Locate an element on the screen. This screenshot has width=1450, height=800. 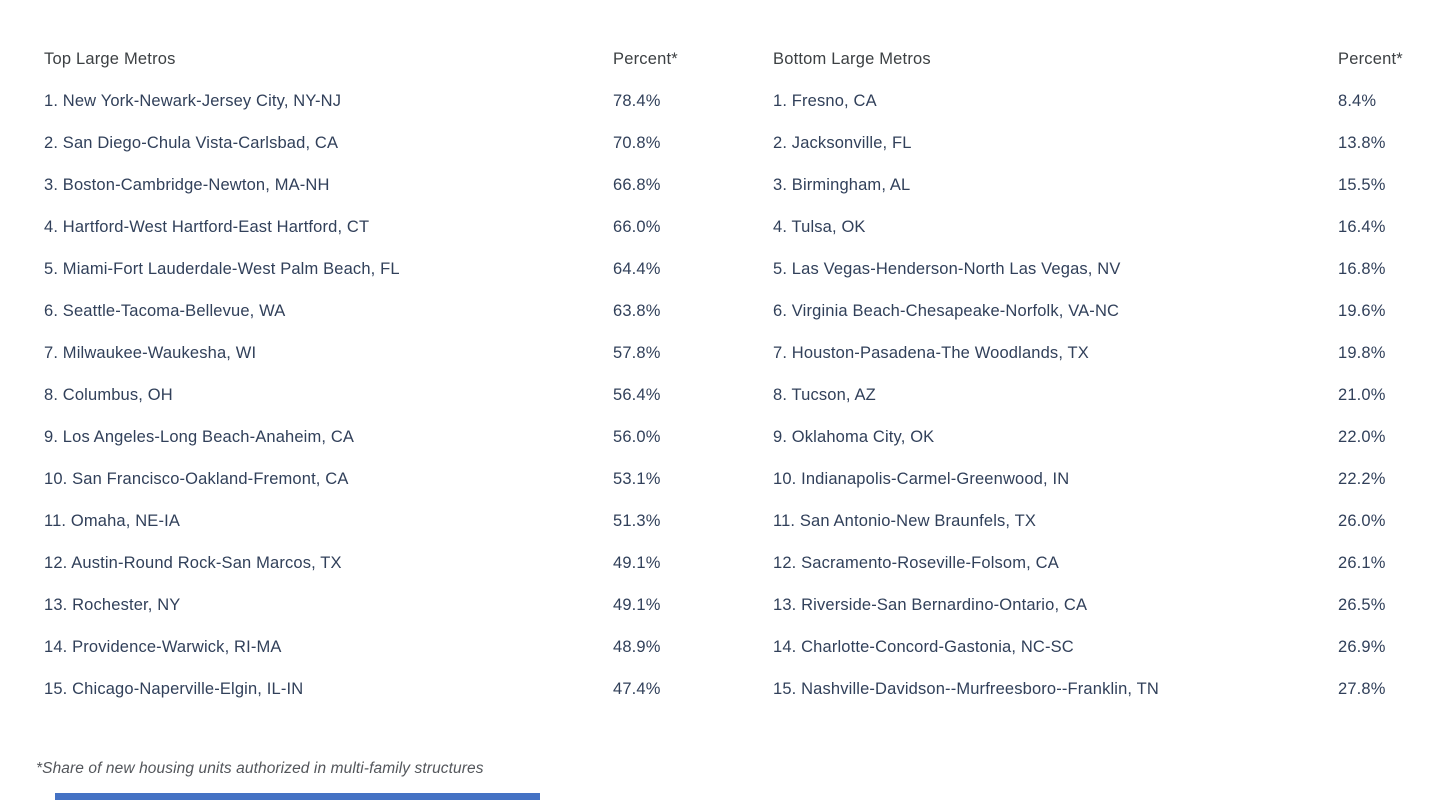
percent-value: 56.4% is located at coordinates (637, 395).